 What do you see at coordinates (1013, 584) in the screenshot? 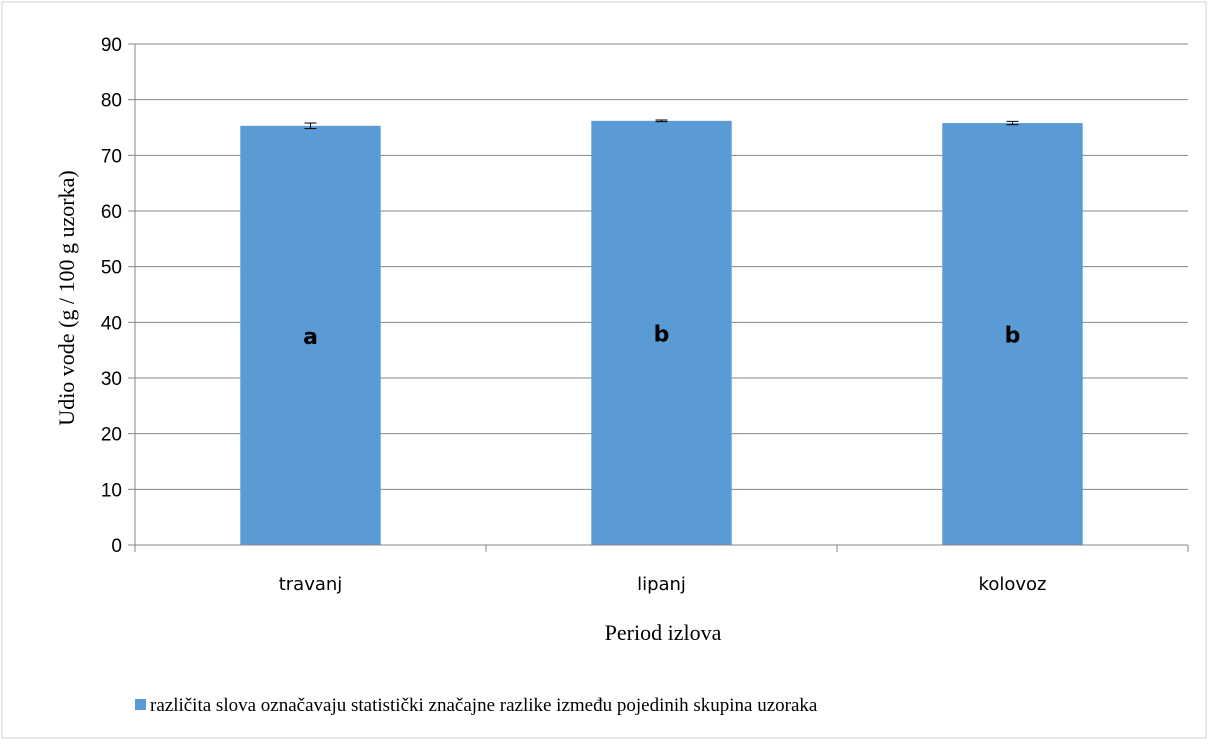
I see `x-category-label: kolovoz` at bounding box center [1013, 584].